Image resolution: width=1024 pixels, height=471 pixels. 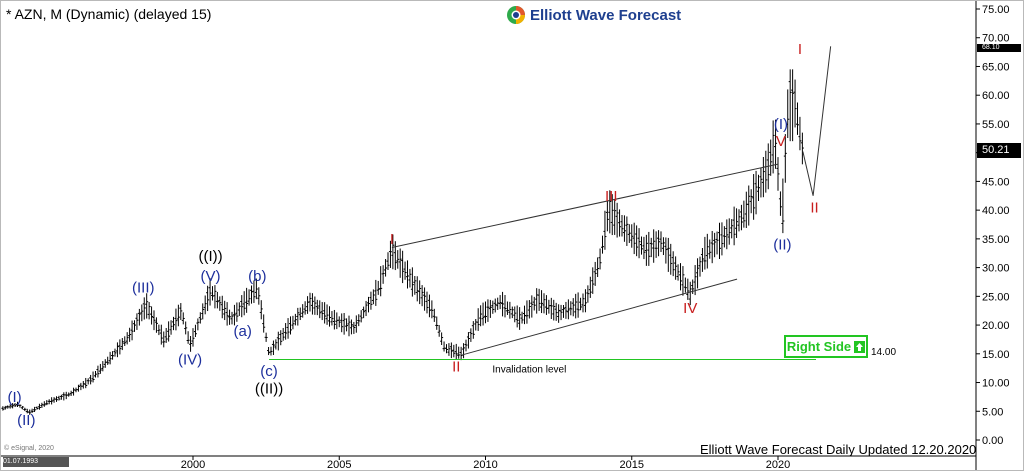 I want to click on wave-label: IV, so click(x=690, y=308).